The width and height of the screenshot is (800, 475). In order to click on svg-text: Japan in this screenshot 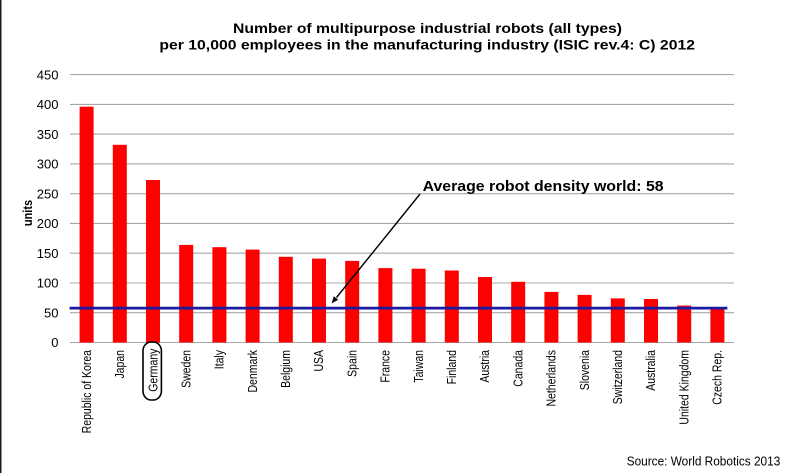, I will do `click(120, 364)`.